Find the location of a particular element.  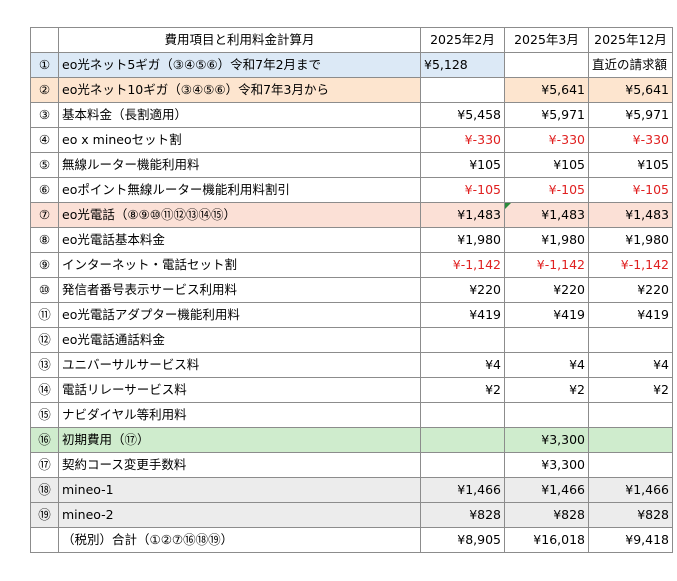

row-feb-cell: ¥-1,142 is located at coordinates (462, 265).